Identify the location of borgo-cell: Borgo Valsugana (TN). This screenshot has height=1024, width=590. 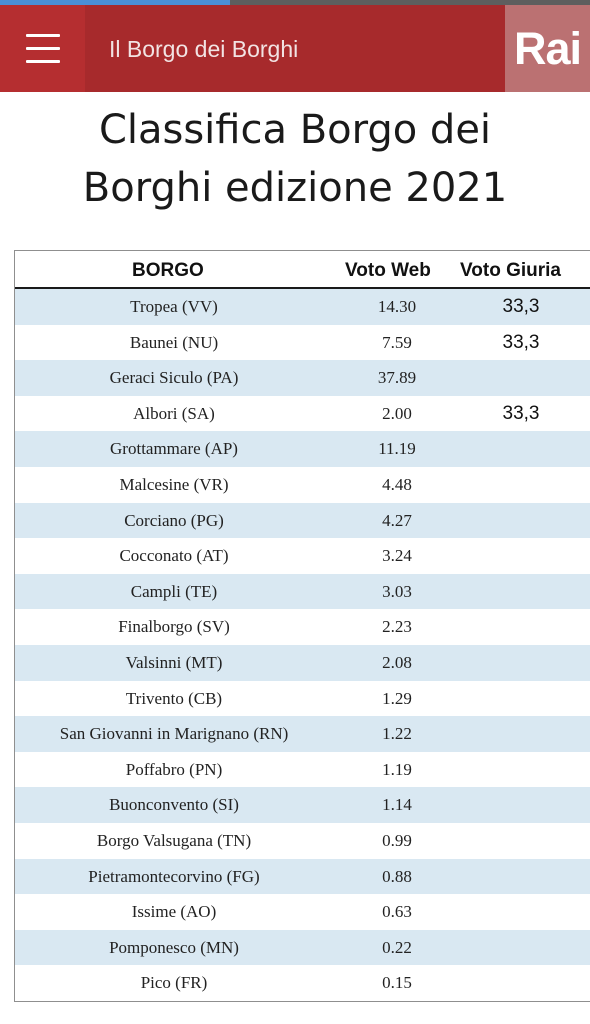
(174, 840).